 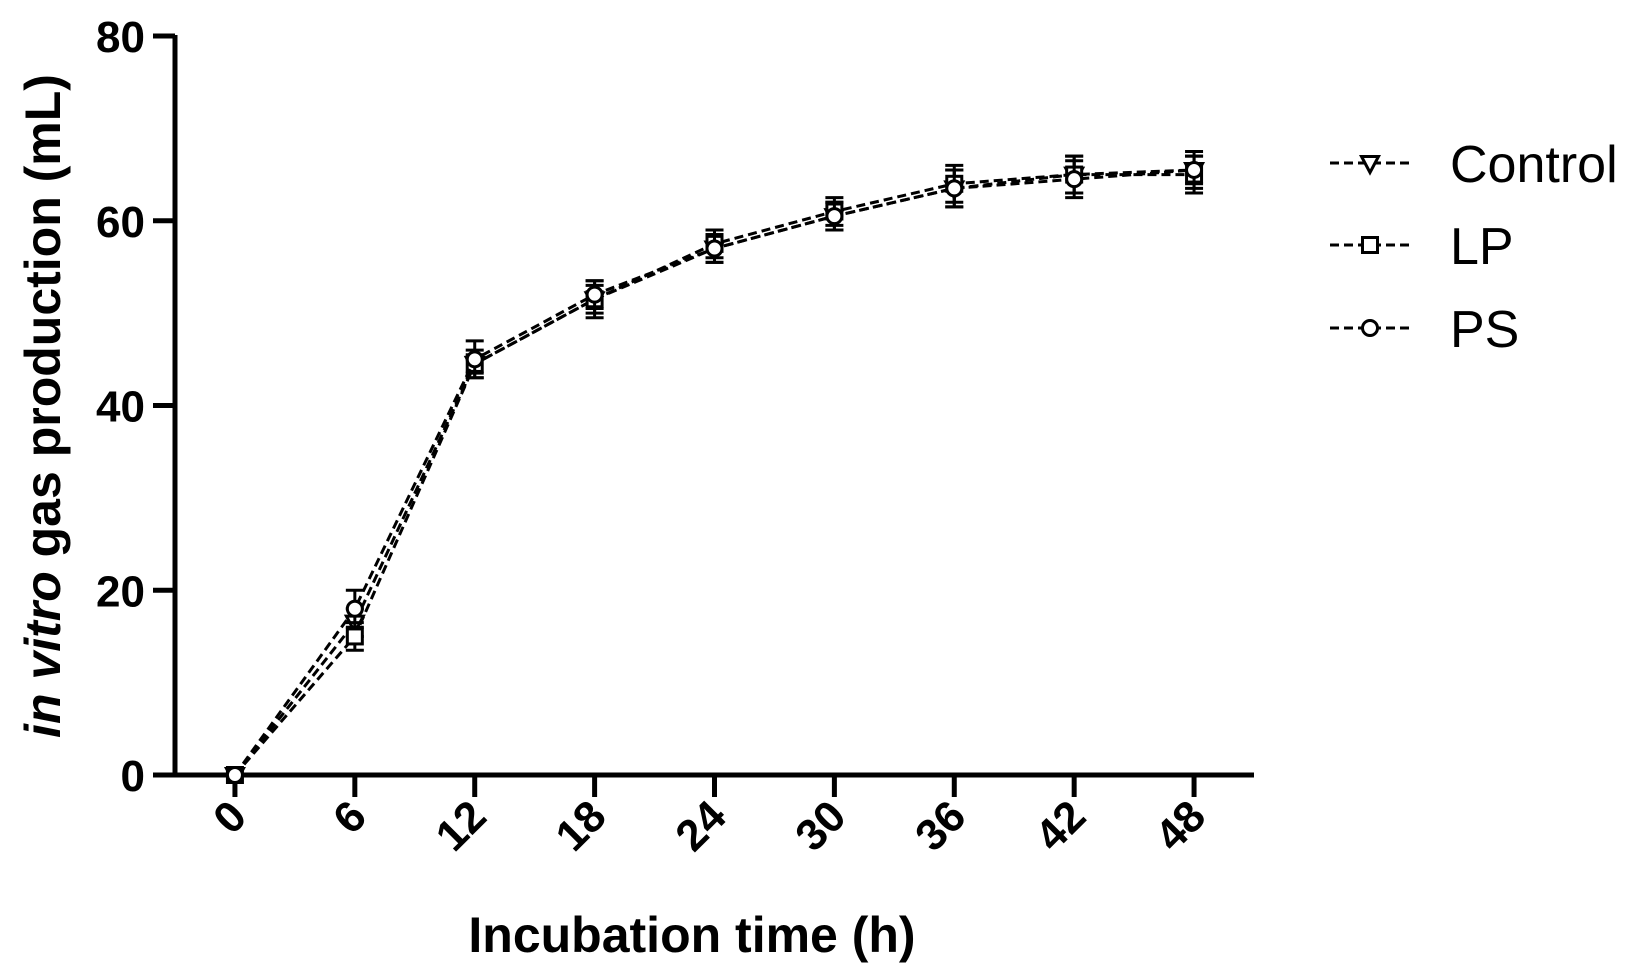 What do you see at coordinates (1422, 247) in the screenshot?
I see `legend-item-lp: LP` at bounding box center [1422, 247].